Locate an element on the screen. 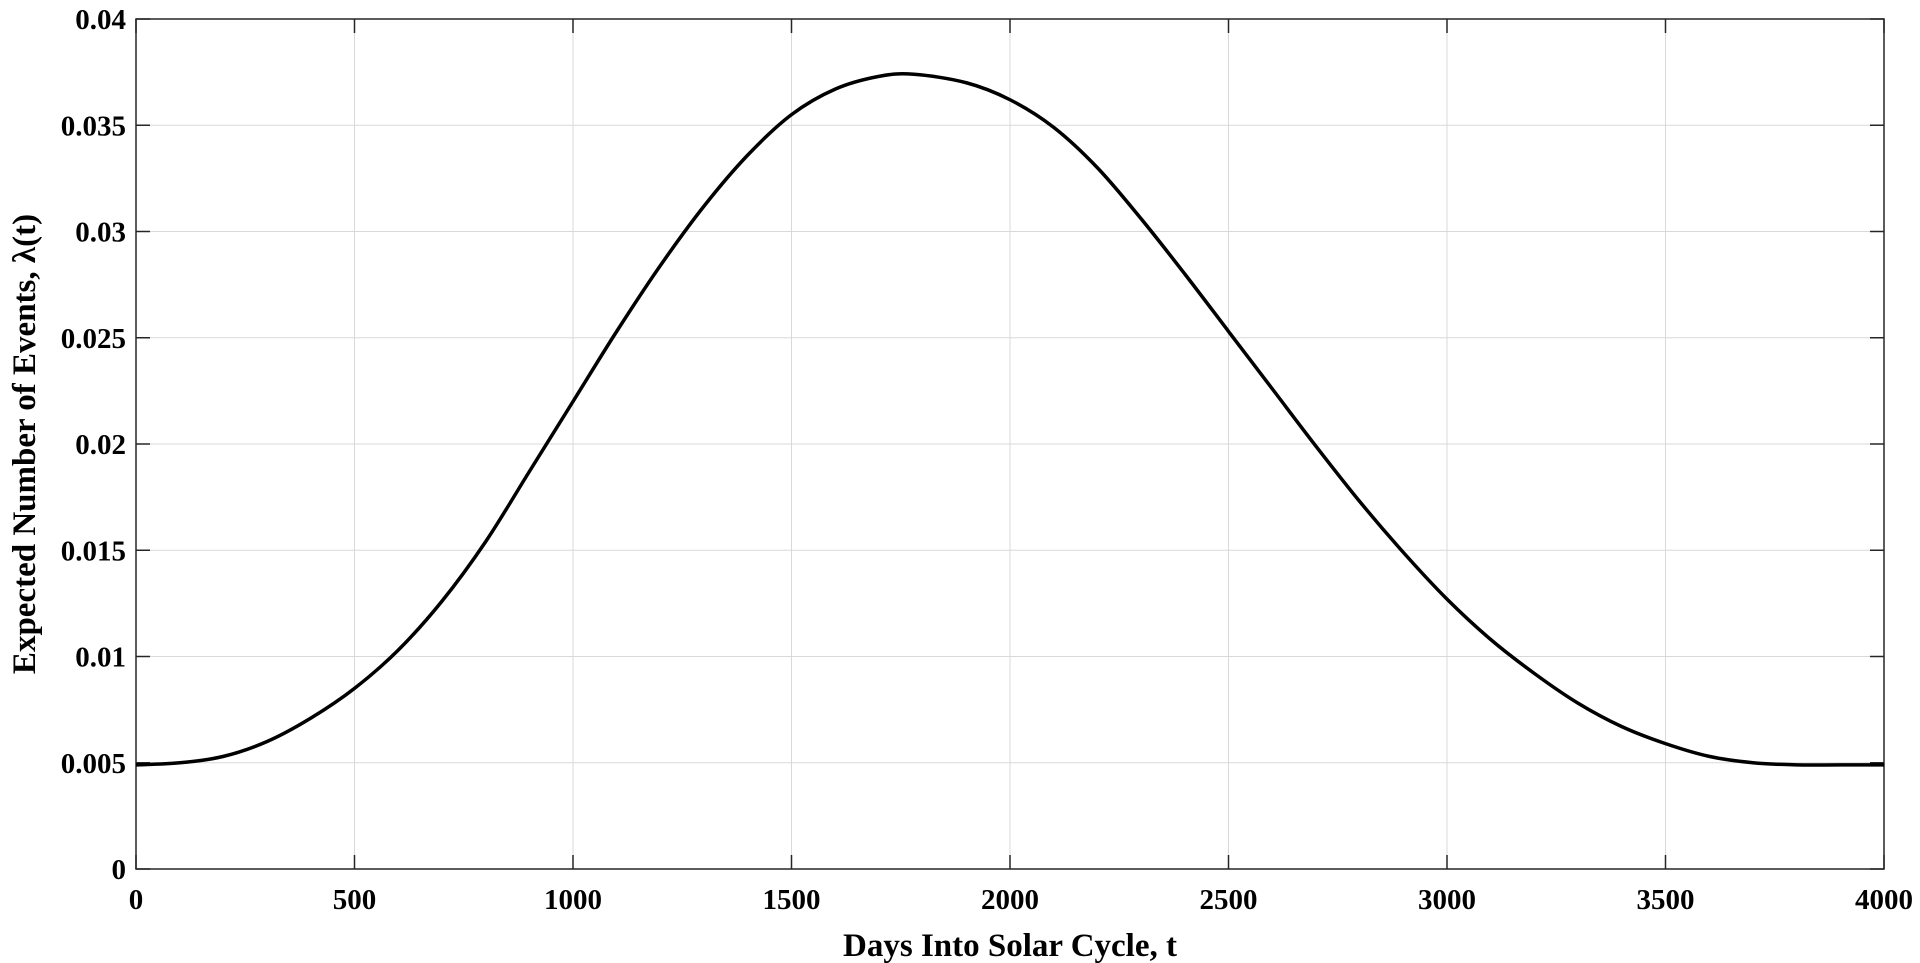  x-tick-label: 2500 is located at coordinates (1229, 900).